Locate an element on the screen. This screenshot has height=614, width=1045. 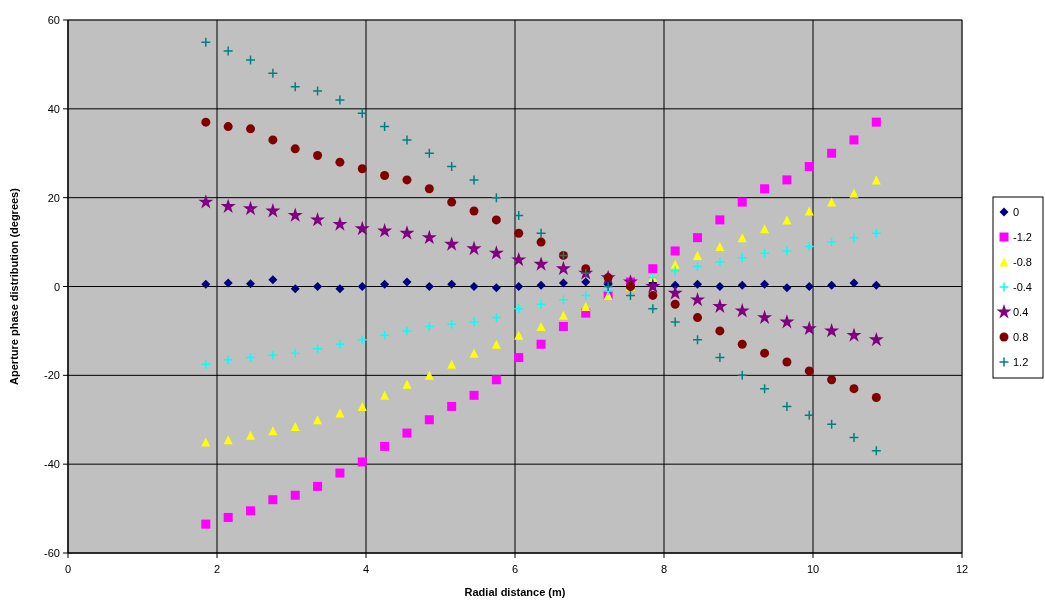
y-tick-label: 40 is located at coordinates (53, 108).